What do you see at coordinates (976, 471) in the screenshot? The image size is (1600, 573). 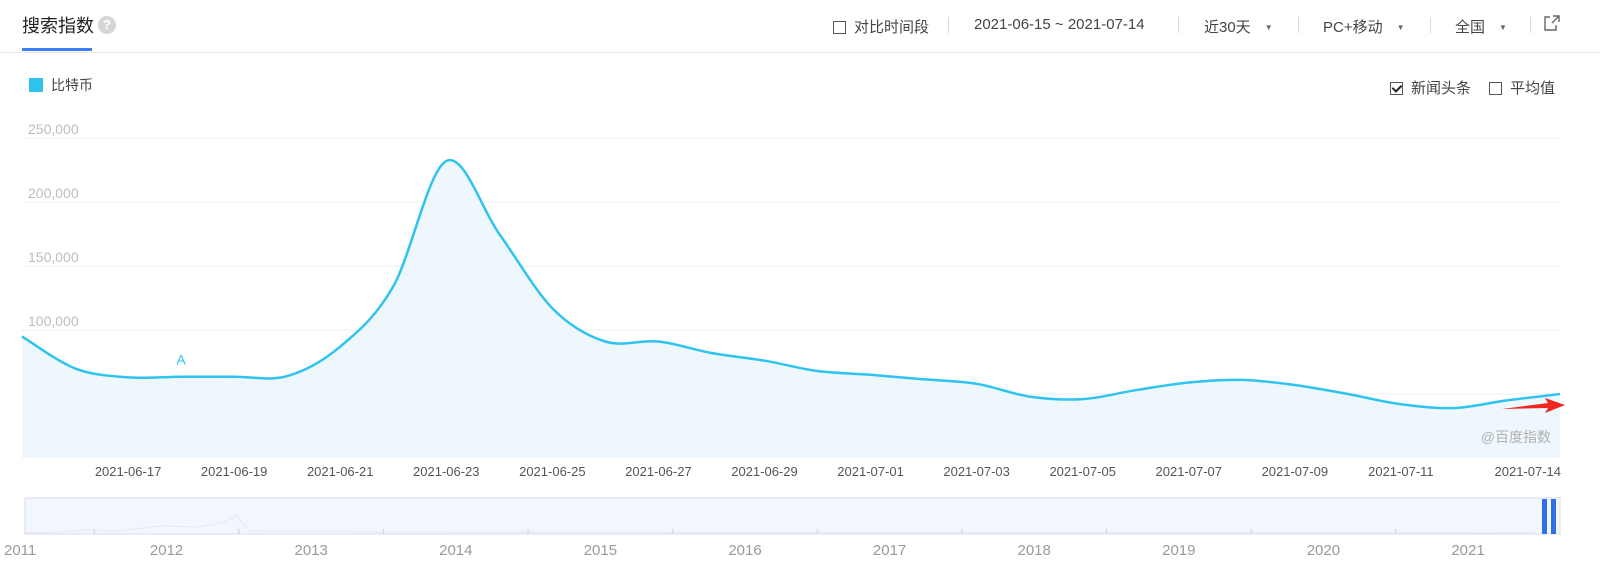 I see `x-tick-label: 2021-07-03` at bounding box center [976, 471].